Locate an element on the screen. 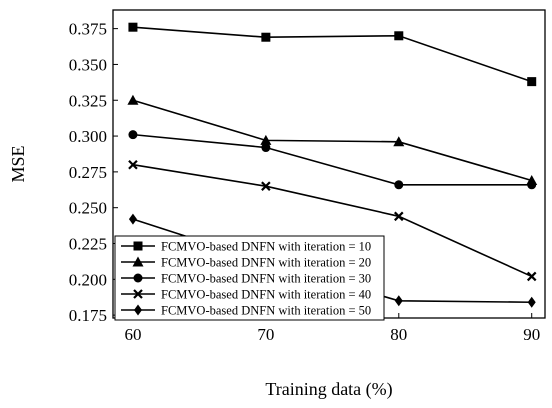 This screenshot has width=552, height=408. x-tick-label: 70 is located at coordinates (265, 334).